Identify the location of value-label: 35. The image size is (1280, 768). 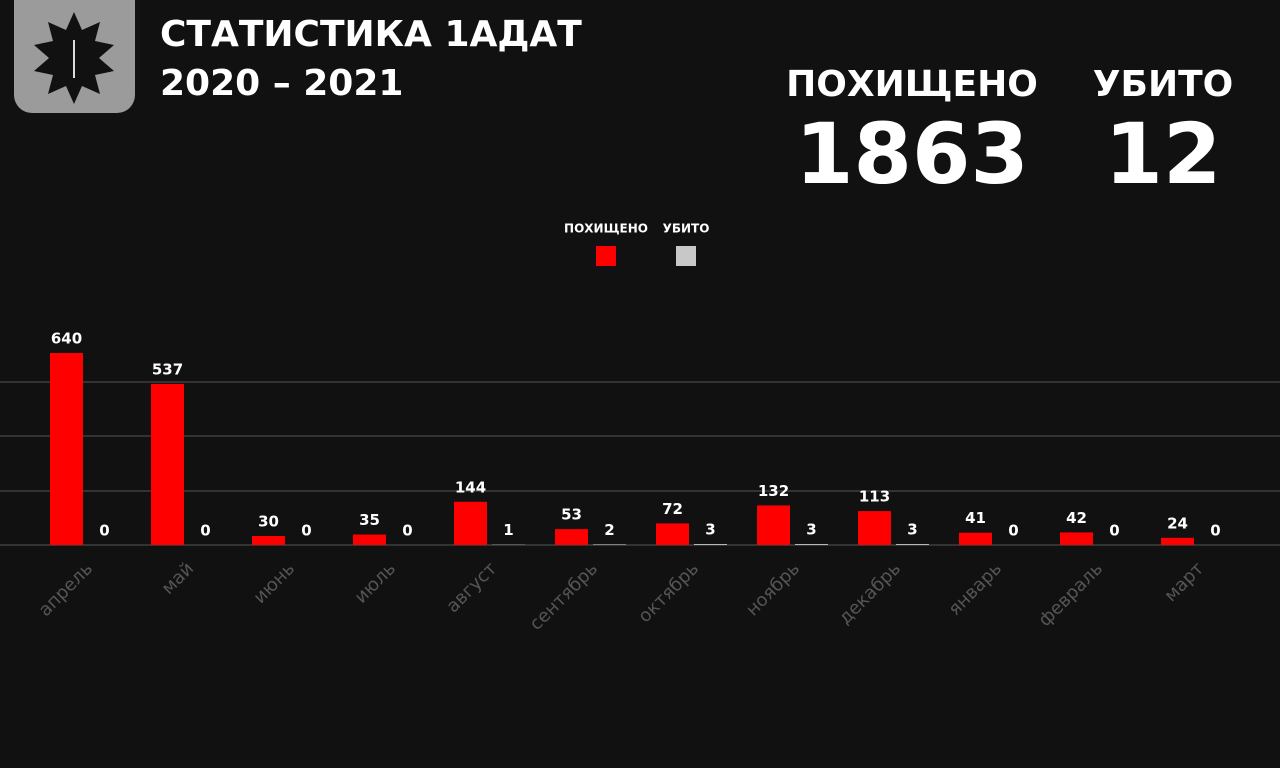
(369, 520).